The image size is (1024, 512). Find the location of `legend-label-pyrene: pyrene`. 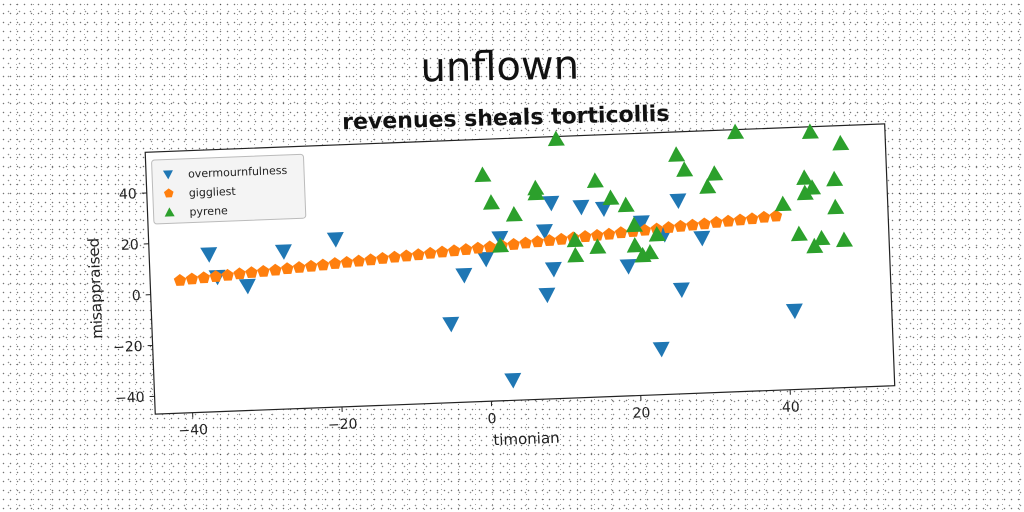

legend-label-pyrene: pyrene is located at coordinates (208, 211).